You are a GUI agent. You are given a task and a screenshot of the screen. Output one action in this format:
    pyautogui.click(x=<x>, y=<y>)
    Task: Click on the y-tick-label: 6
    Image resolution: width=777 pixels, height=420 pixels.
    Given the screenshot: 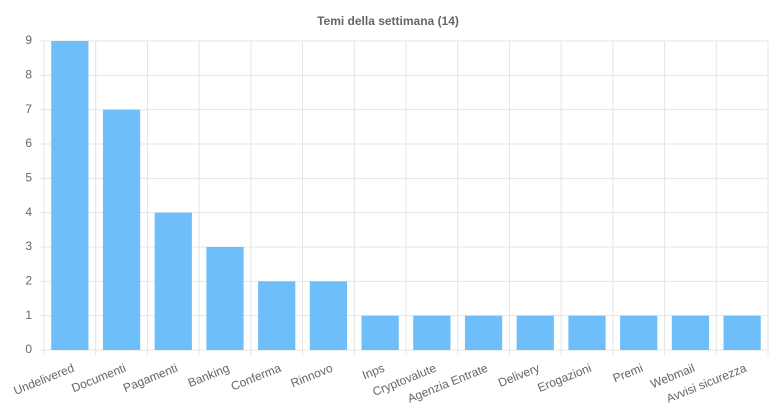 What is the action you would take?
    pyautogui.click(x=28, y=143)
    